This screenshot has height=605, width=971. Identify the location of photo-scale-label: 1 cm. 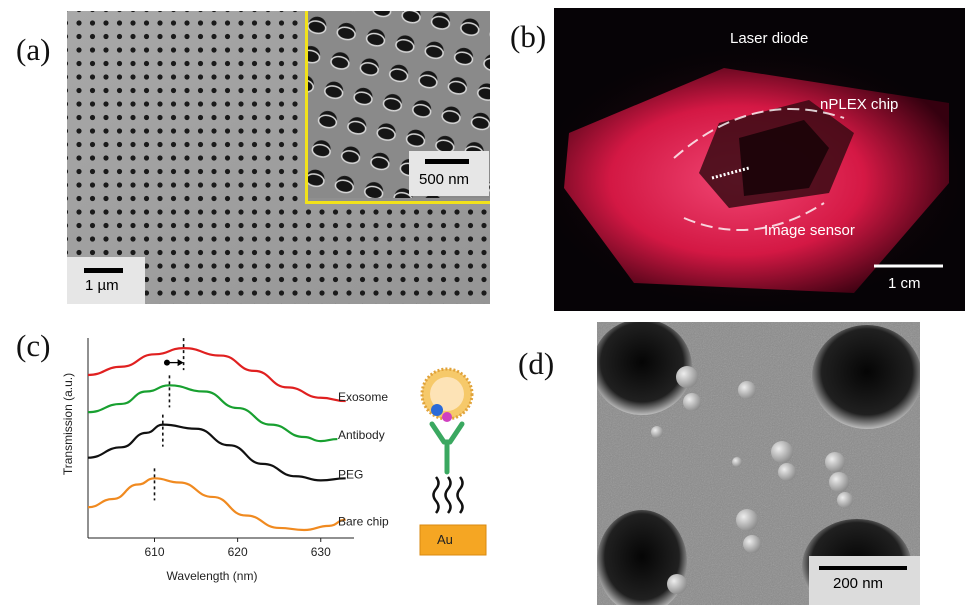
(904, 283).